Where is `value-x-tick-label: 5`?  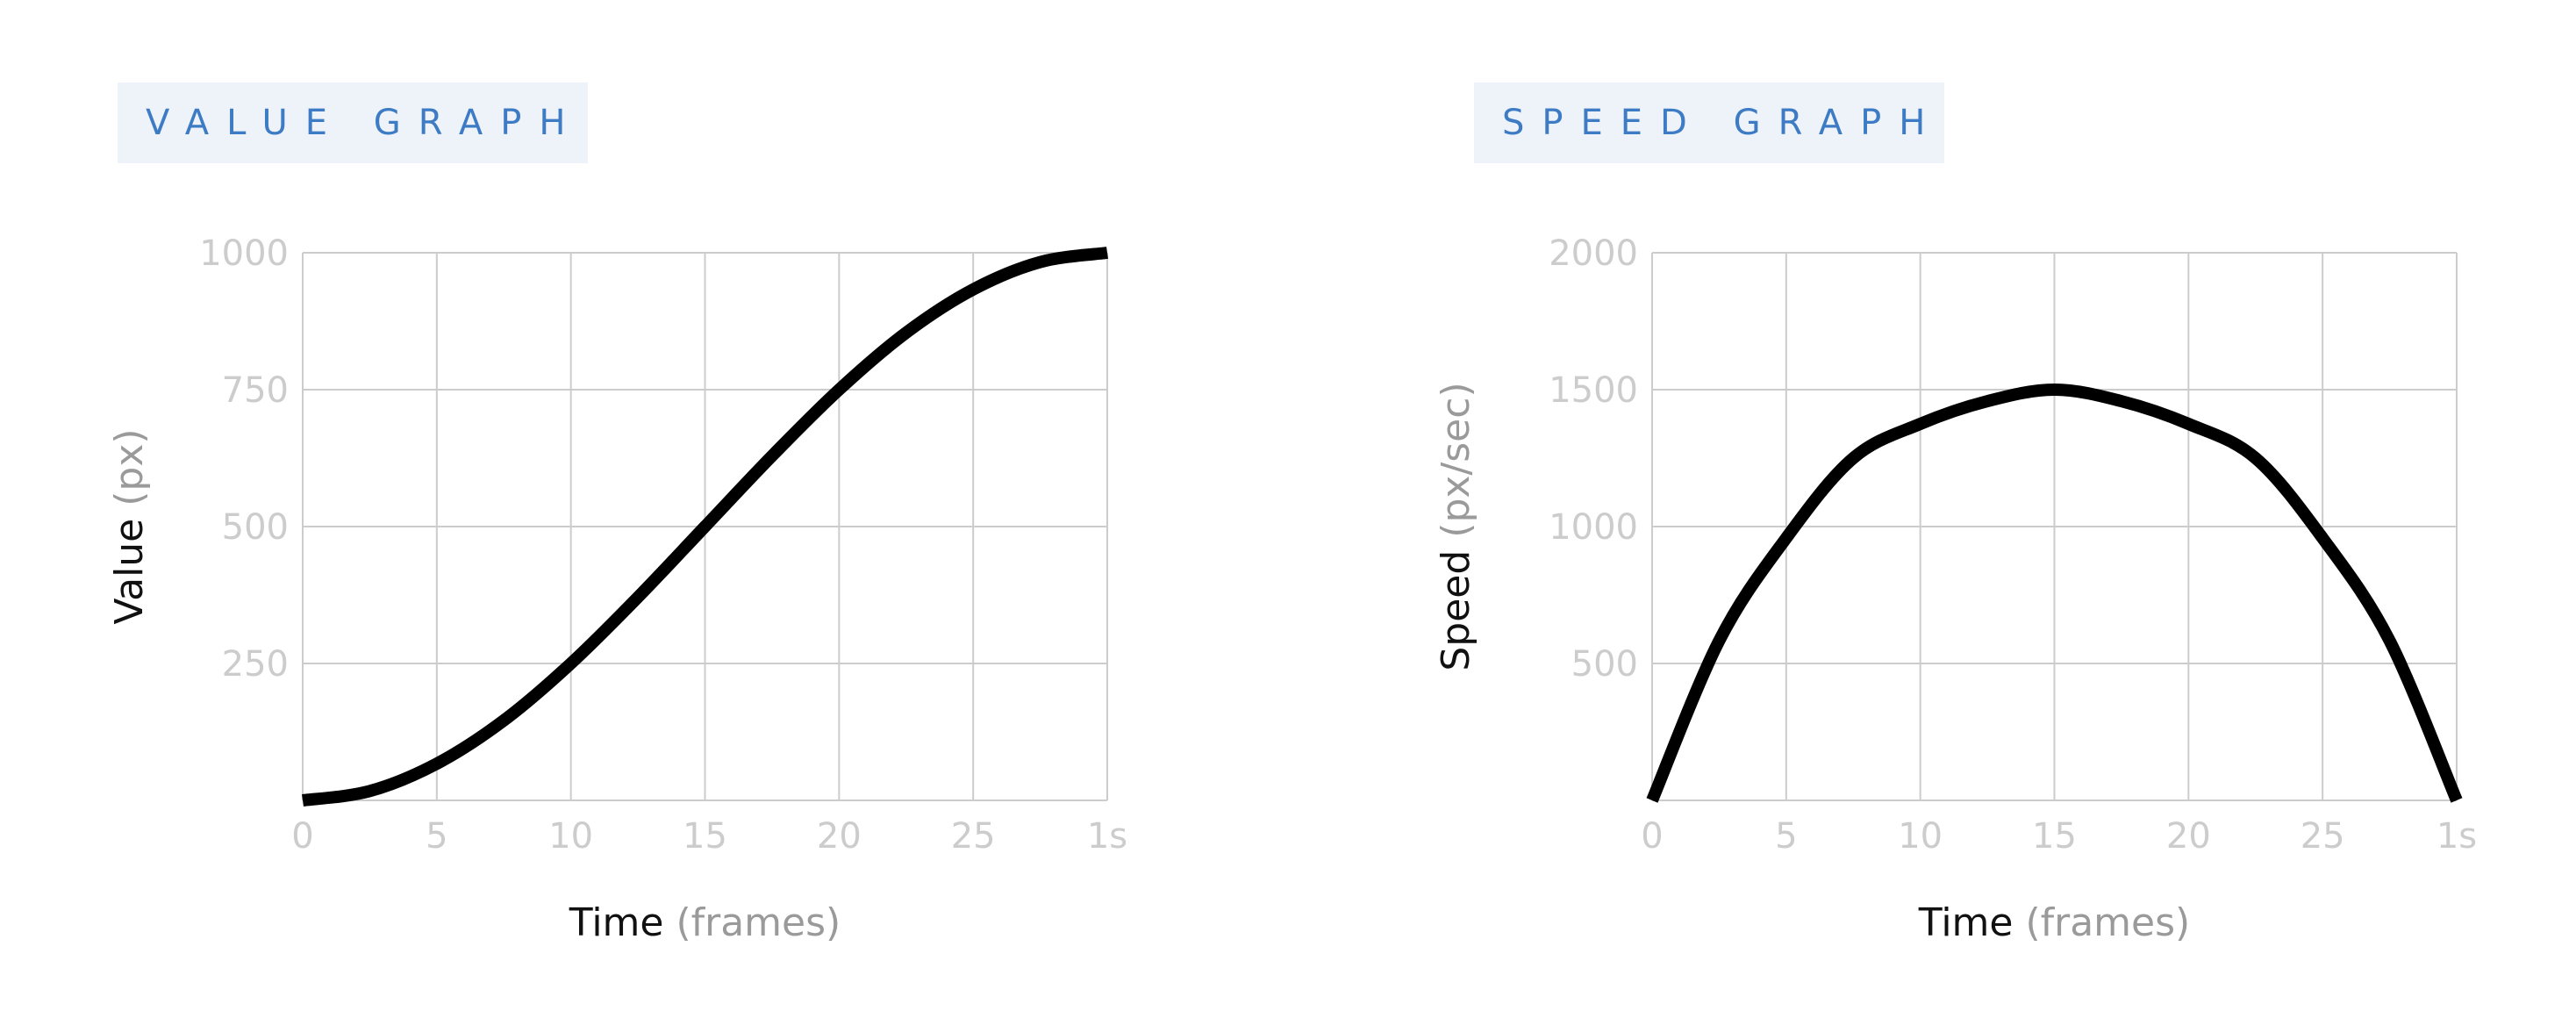
value-x-tick-label: 5 is located at coordinates (436, 836).